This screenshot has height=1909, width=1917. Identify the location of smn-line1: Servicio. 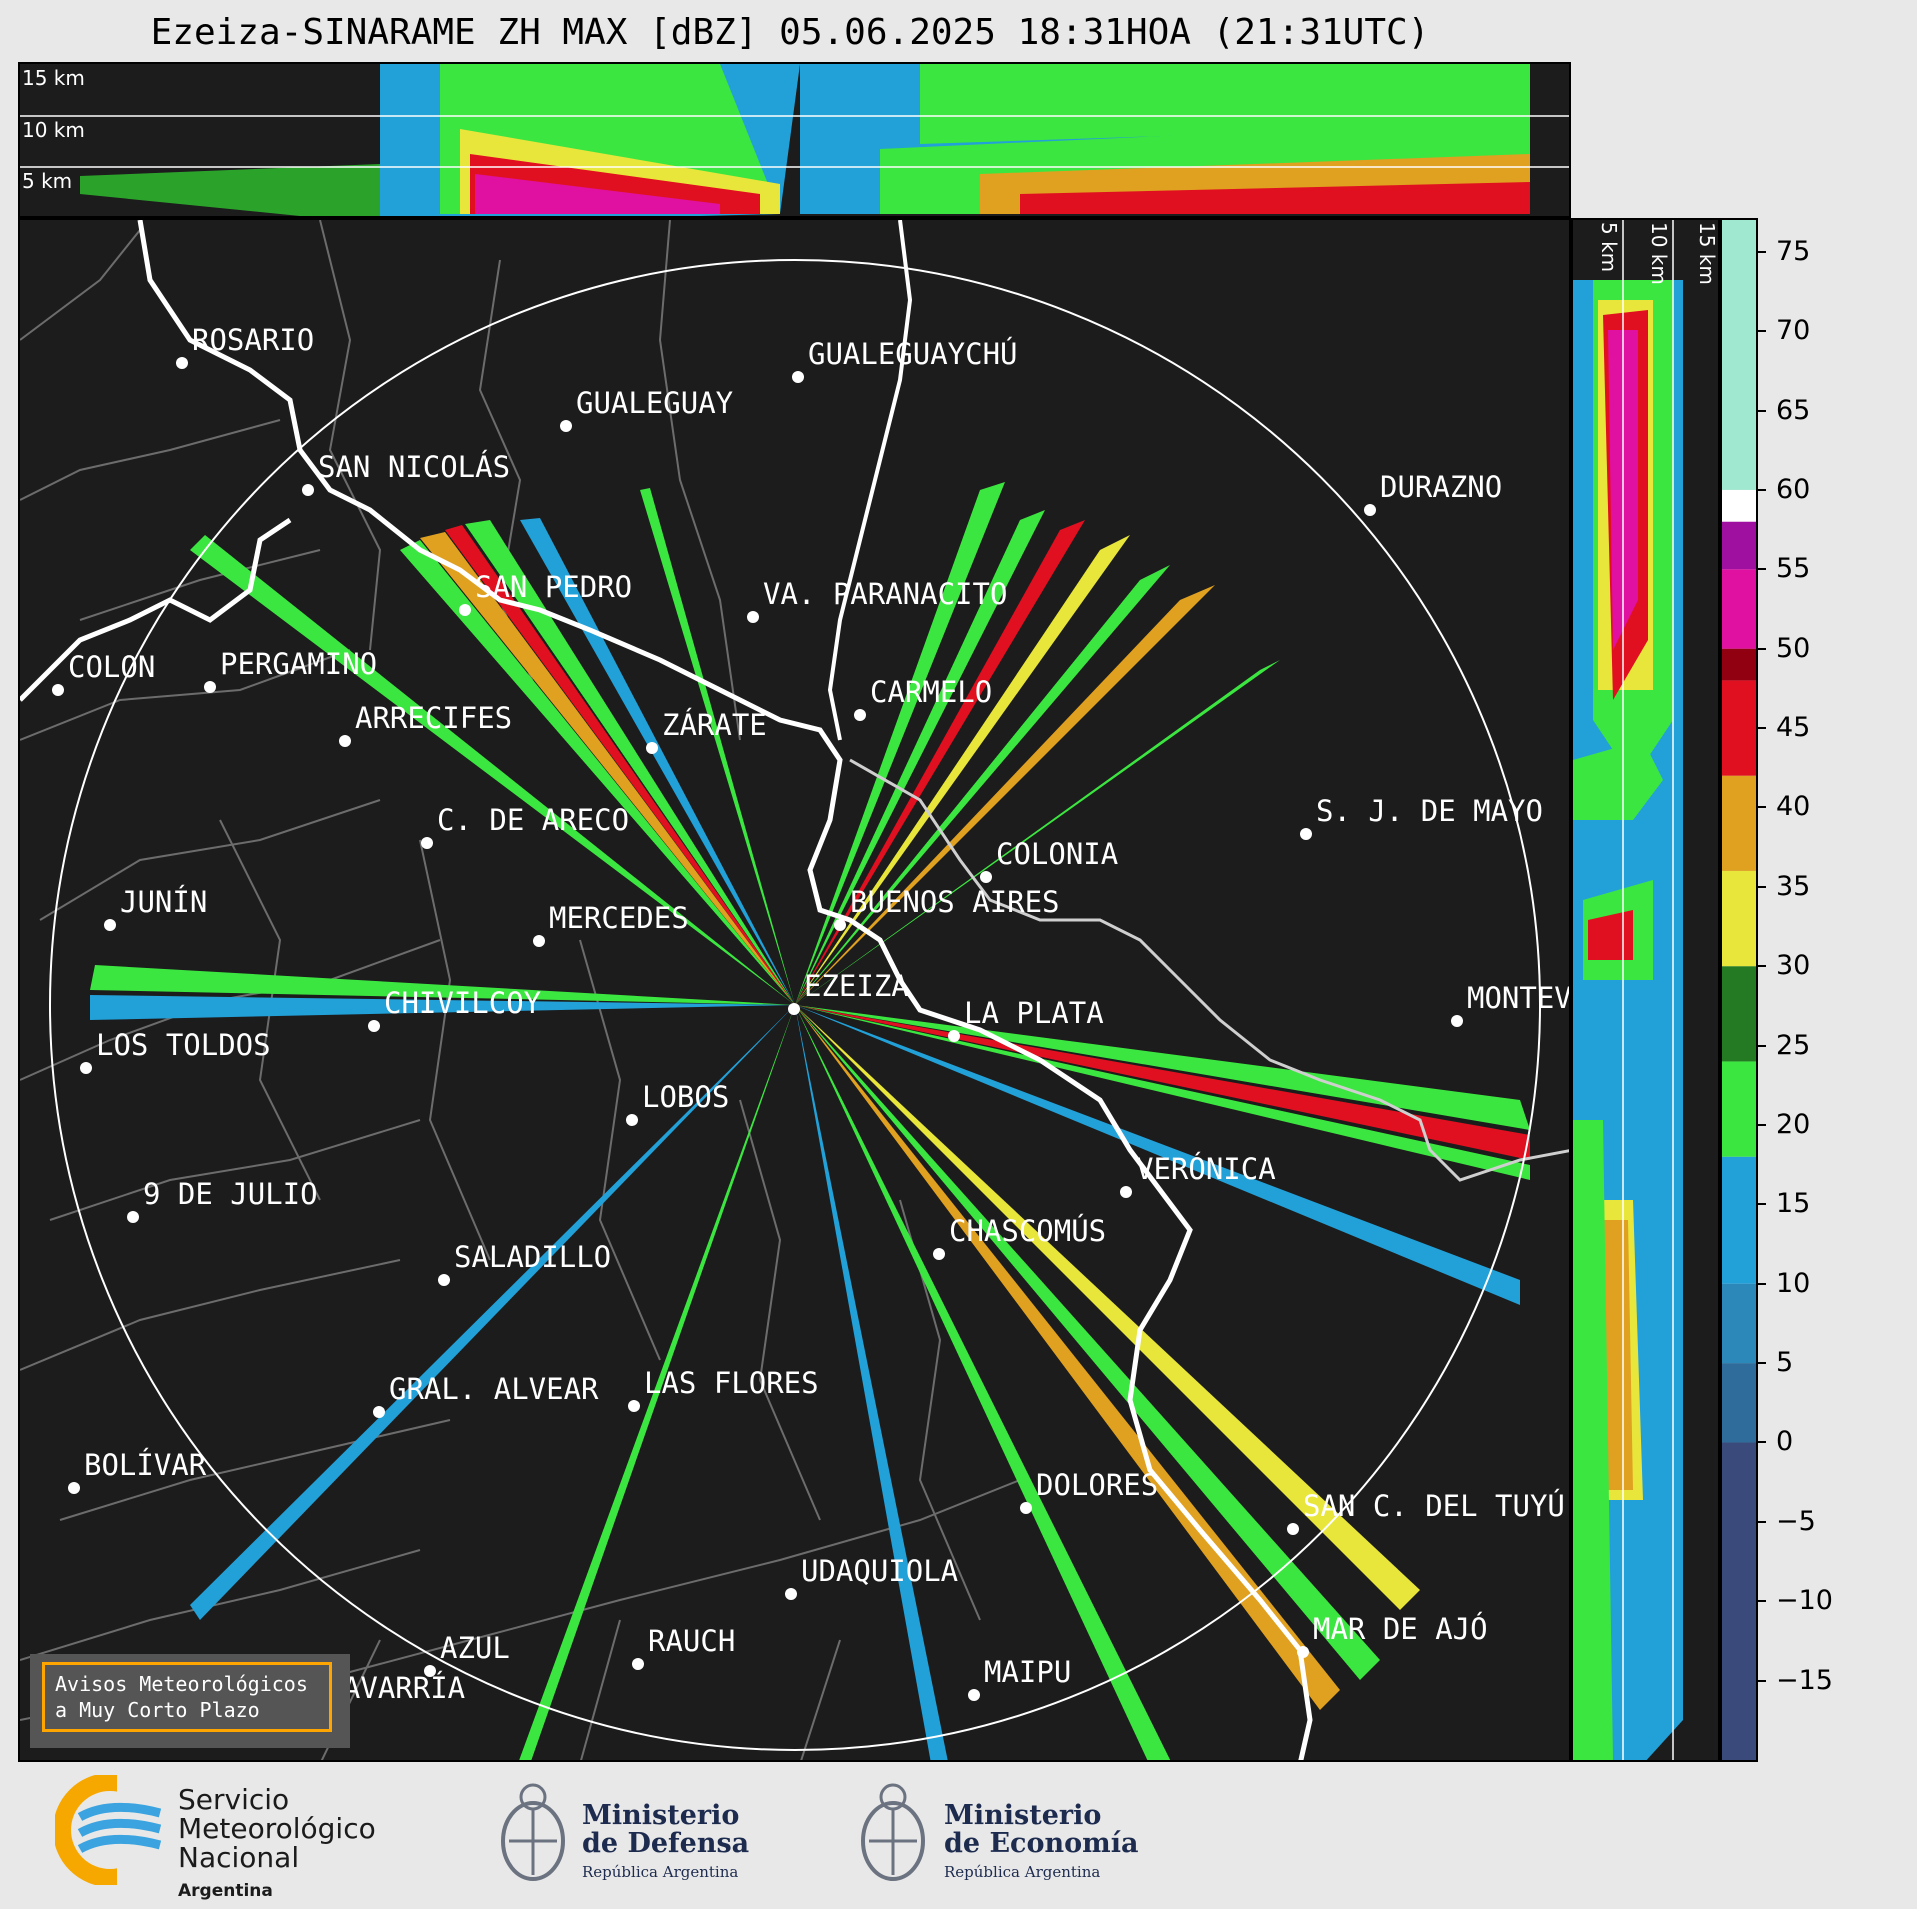
(234, 1799).